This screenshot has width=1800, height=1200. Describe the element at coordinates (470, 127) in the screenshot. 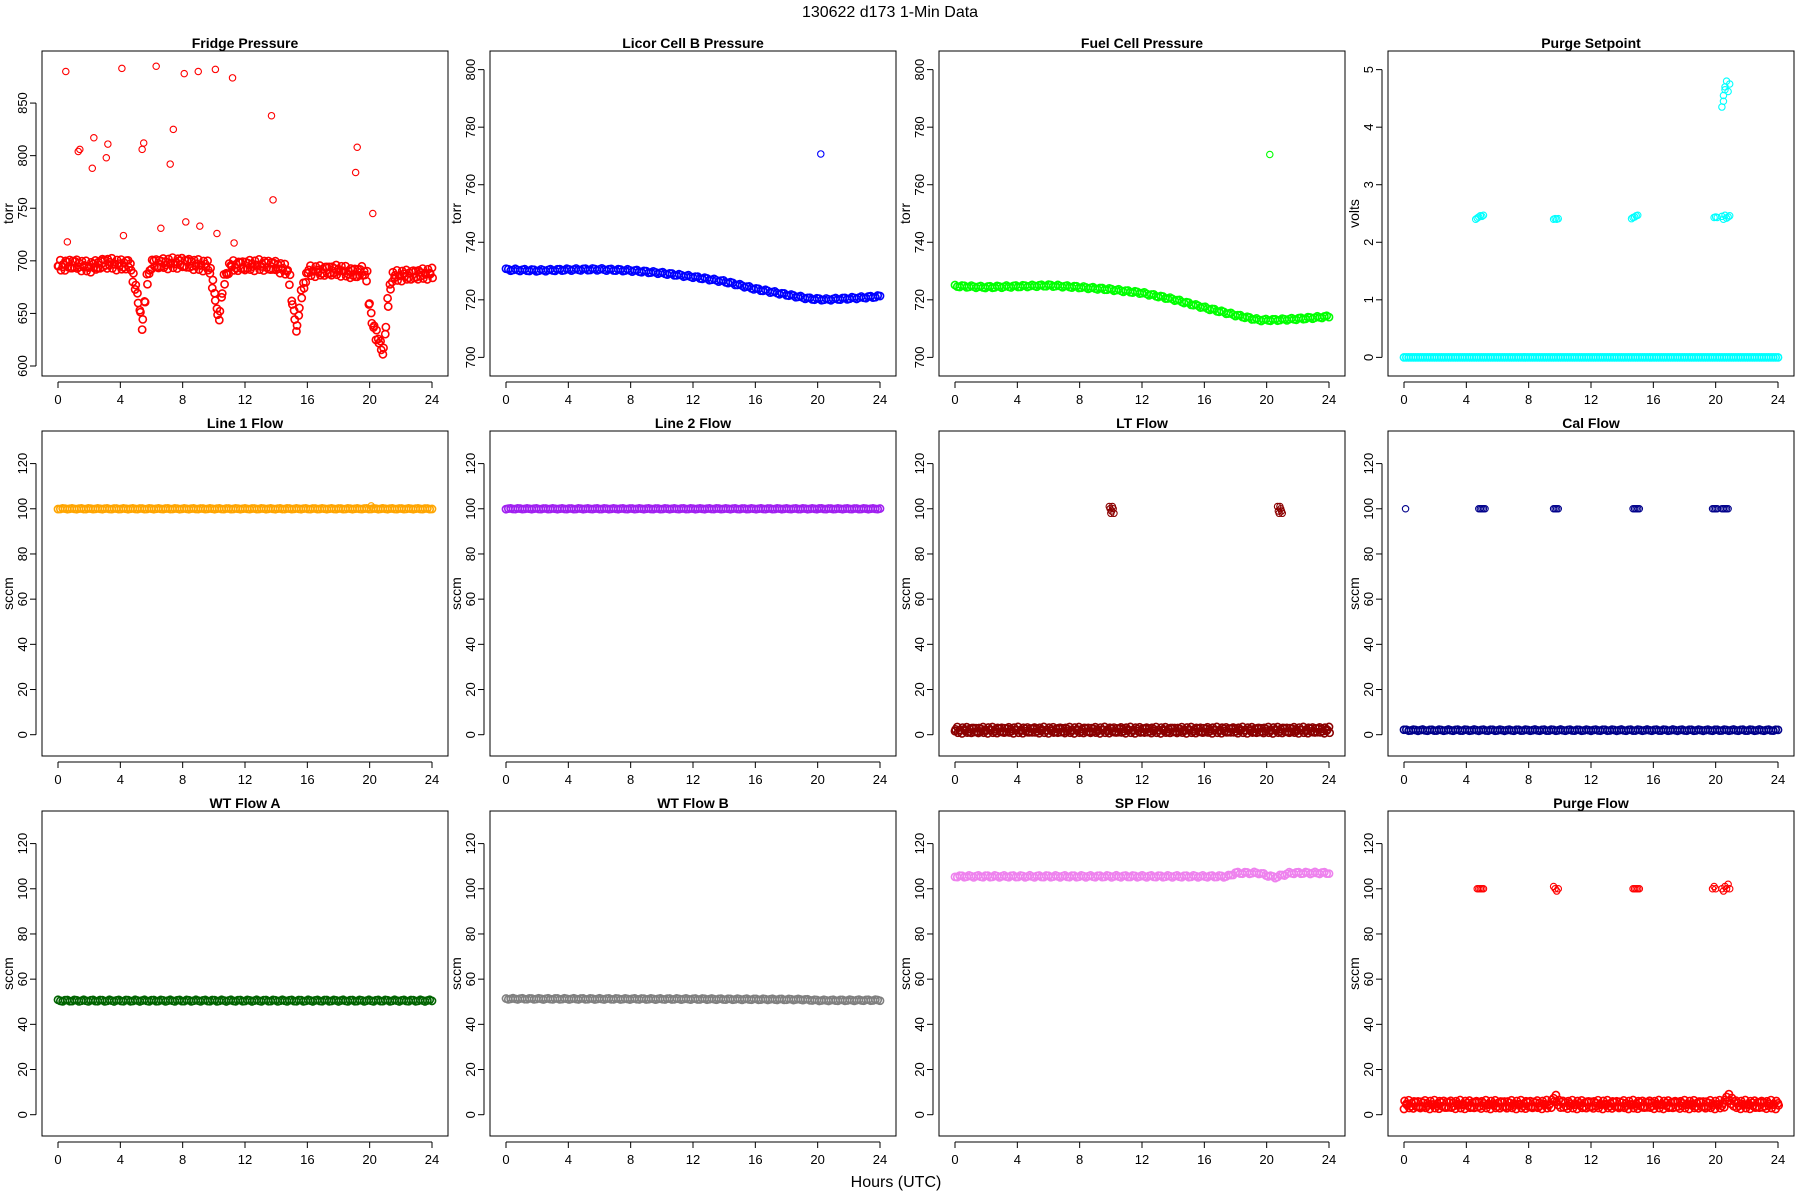

I see `y-tick-label: 780` at that location.